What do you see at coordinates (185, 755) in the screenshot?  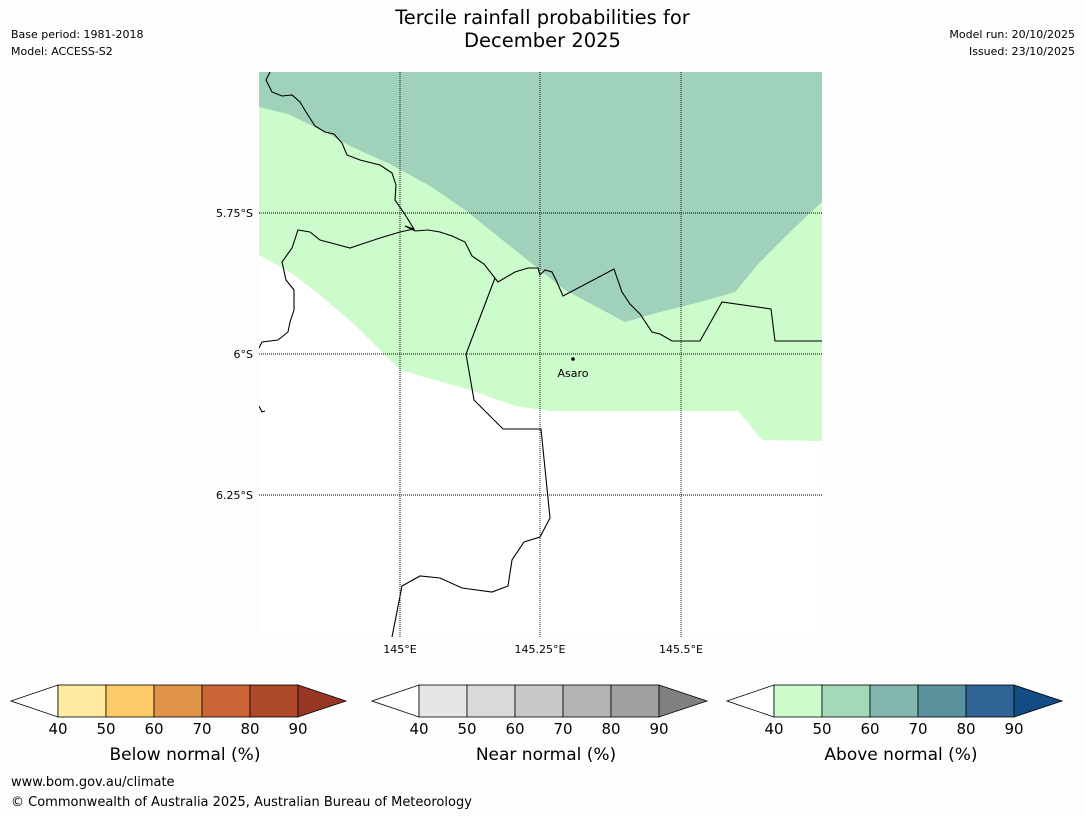 I see `colorbar-below-label: Below normal (%)` at bounding box center [185, 755].